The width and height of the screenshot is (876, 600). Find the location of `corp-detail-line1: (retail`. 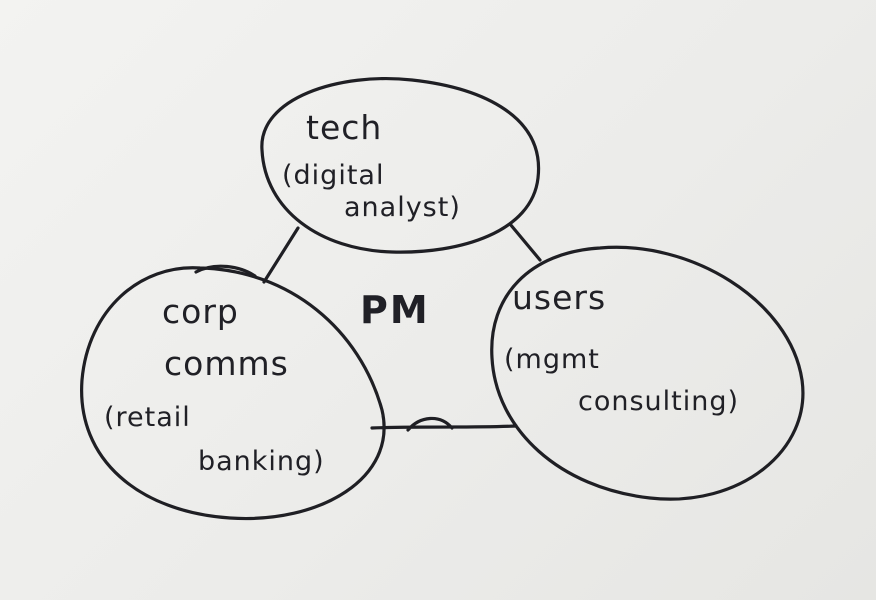

corp-detail-line1: (retail is located at coordinates (147, 417).